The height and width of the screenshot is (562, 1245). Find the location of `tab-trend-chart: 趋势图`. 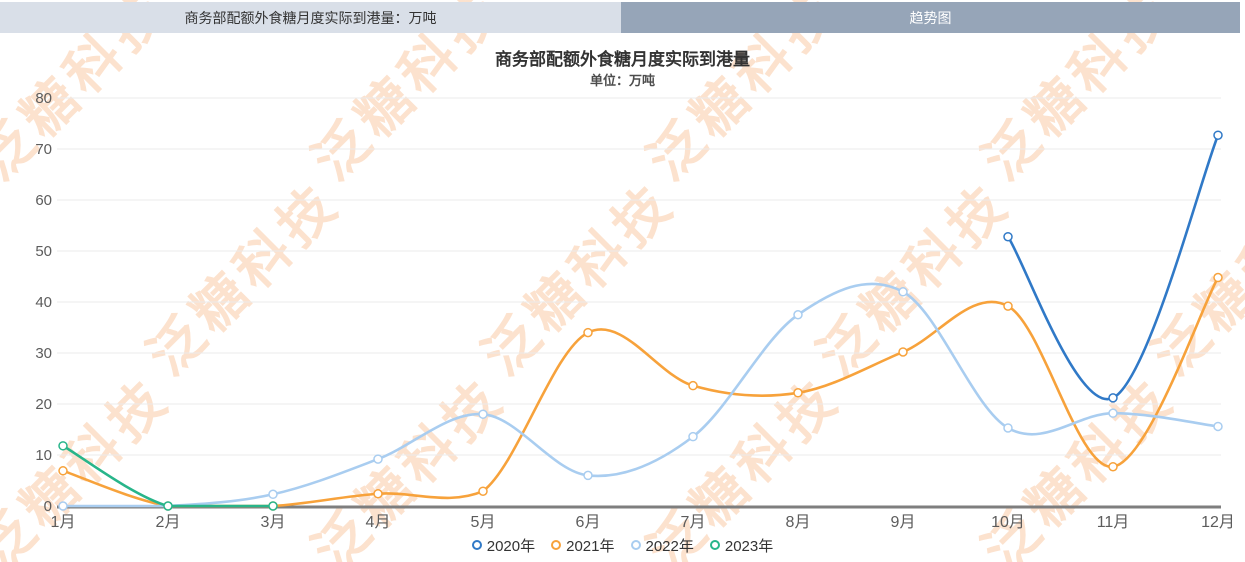

tab-trend-chart: 趋势图 is located at coordinates (930, 17).